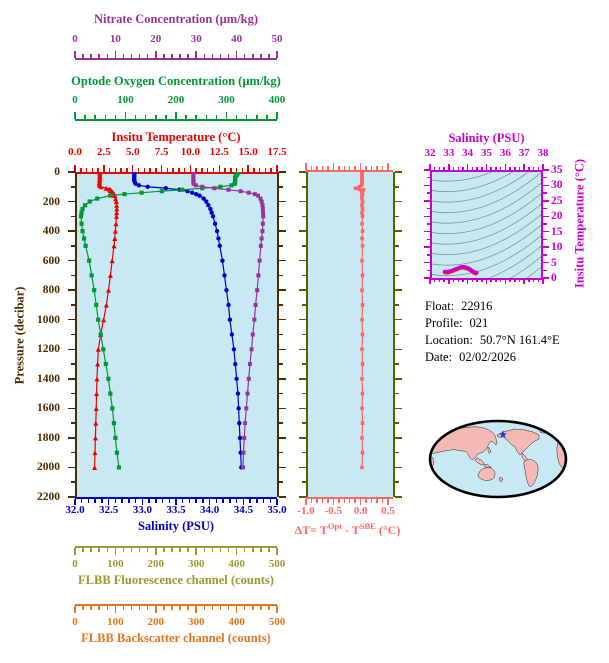  What do you see at coordinates (557, 185) in the screenshot?
I see `tick-label: 30` at bounding box center [557, 185].